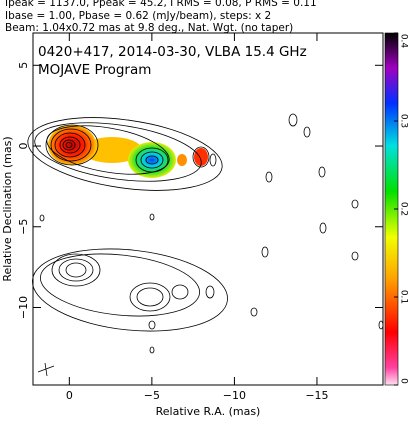 The width and height of the screenshot is (410, 424). Describe the element at coordinates (23, 307) in the screenshot. I see `y-tick-label: −10` at that location.